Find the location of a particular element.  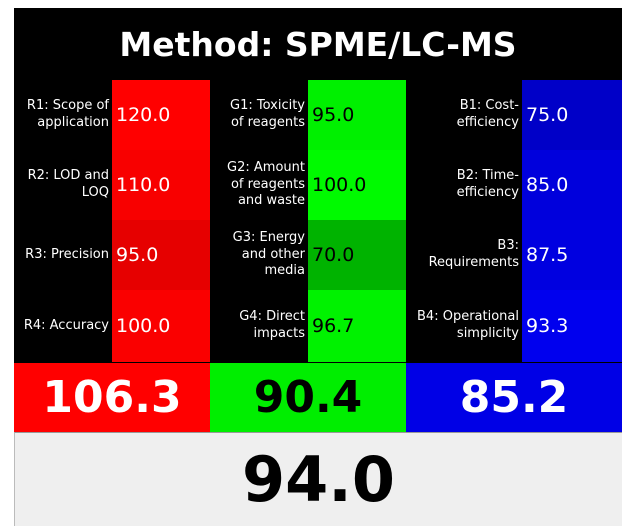

criterion-label: B4: Operational simplicity is located at coordinates (464, 326).